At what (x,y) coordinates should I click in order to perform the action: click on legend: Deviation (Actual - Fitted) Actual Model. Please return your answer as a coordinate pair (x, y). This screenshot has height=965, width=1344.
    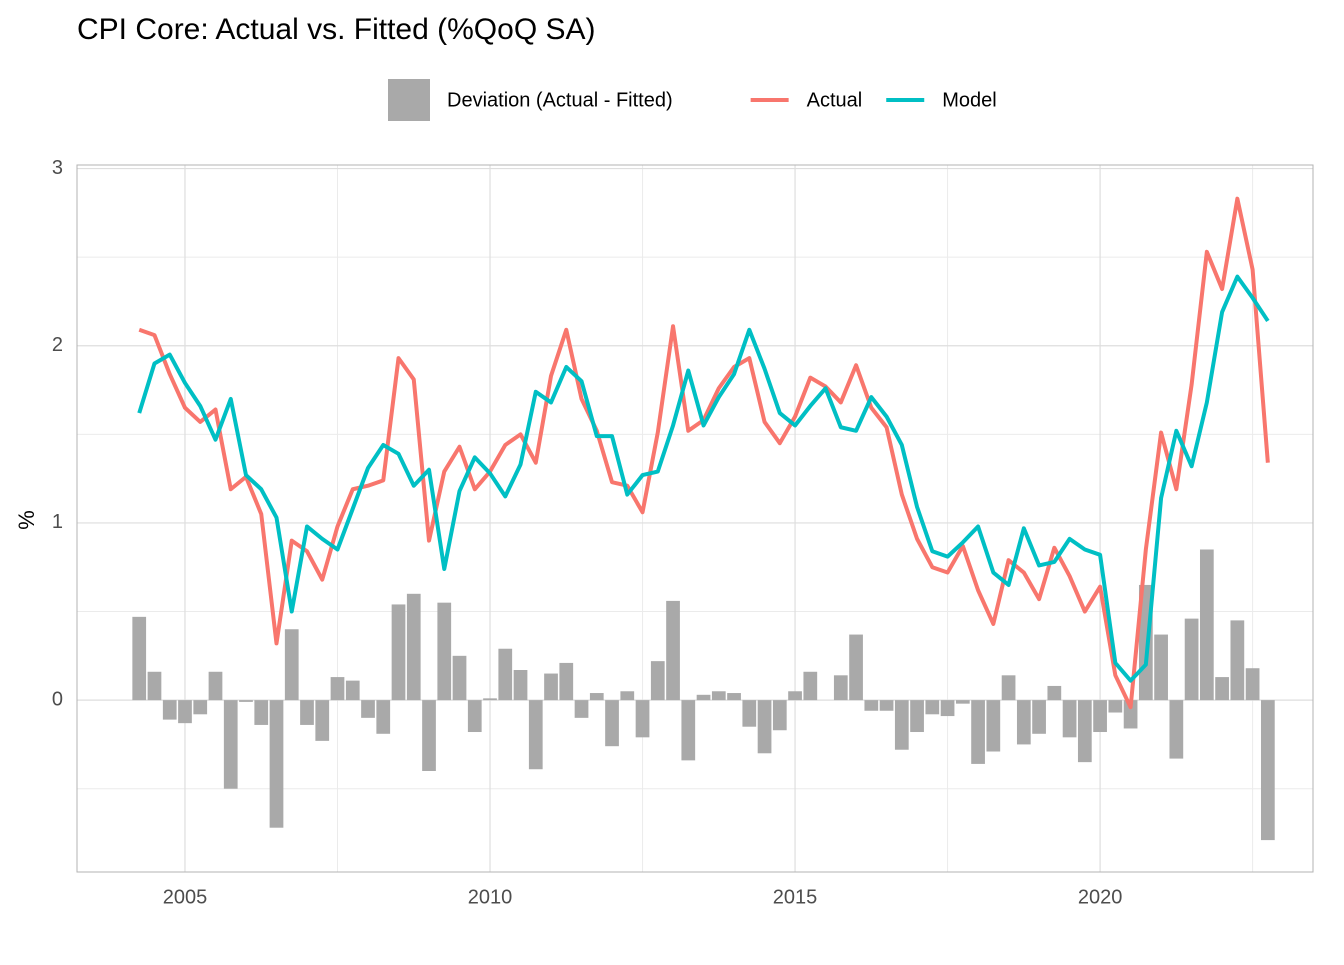
    Looking at the image, I should click on (692, 100).